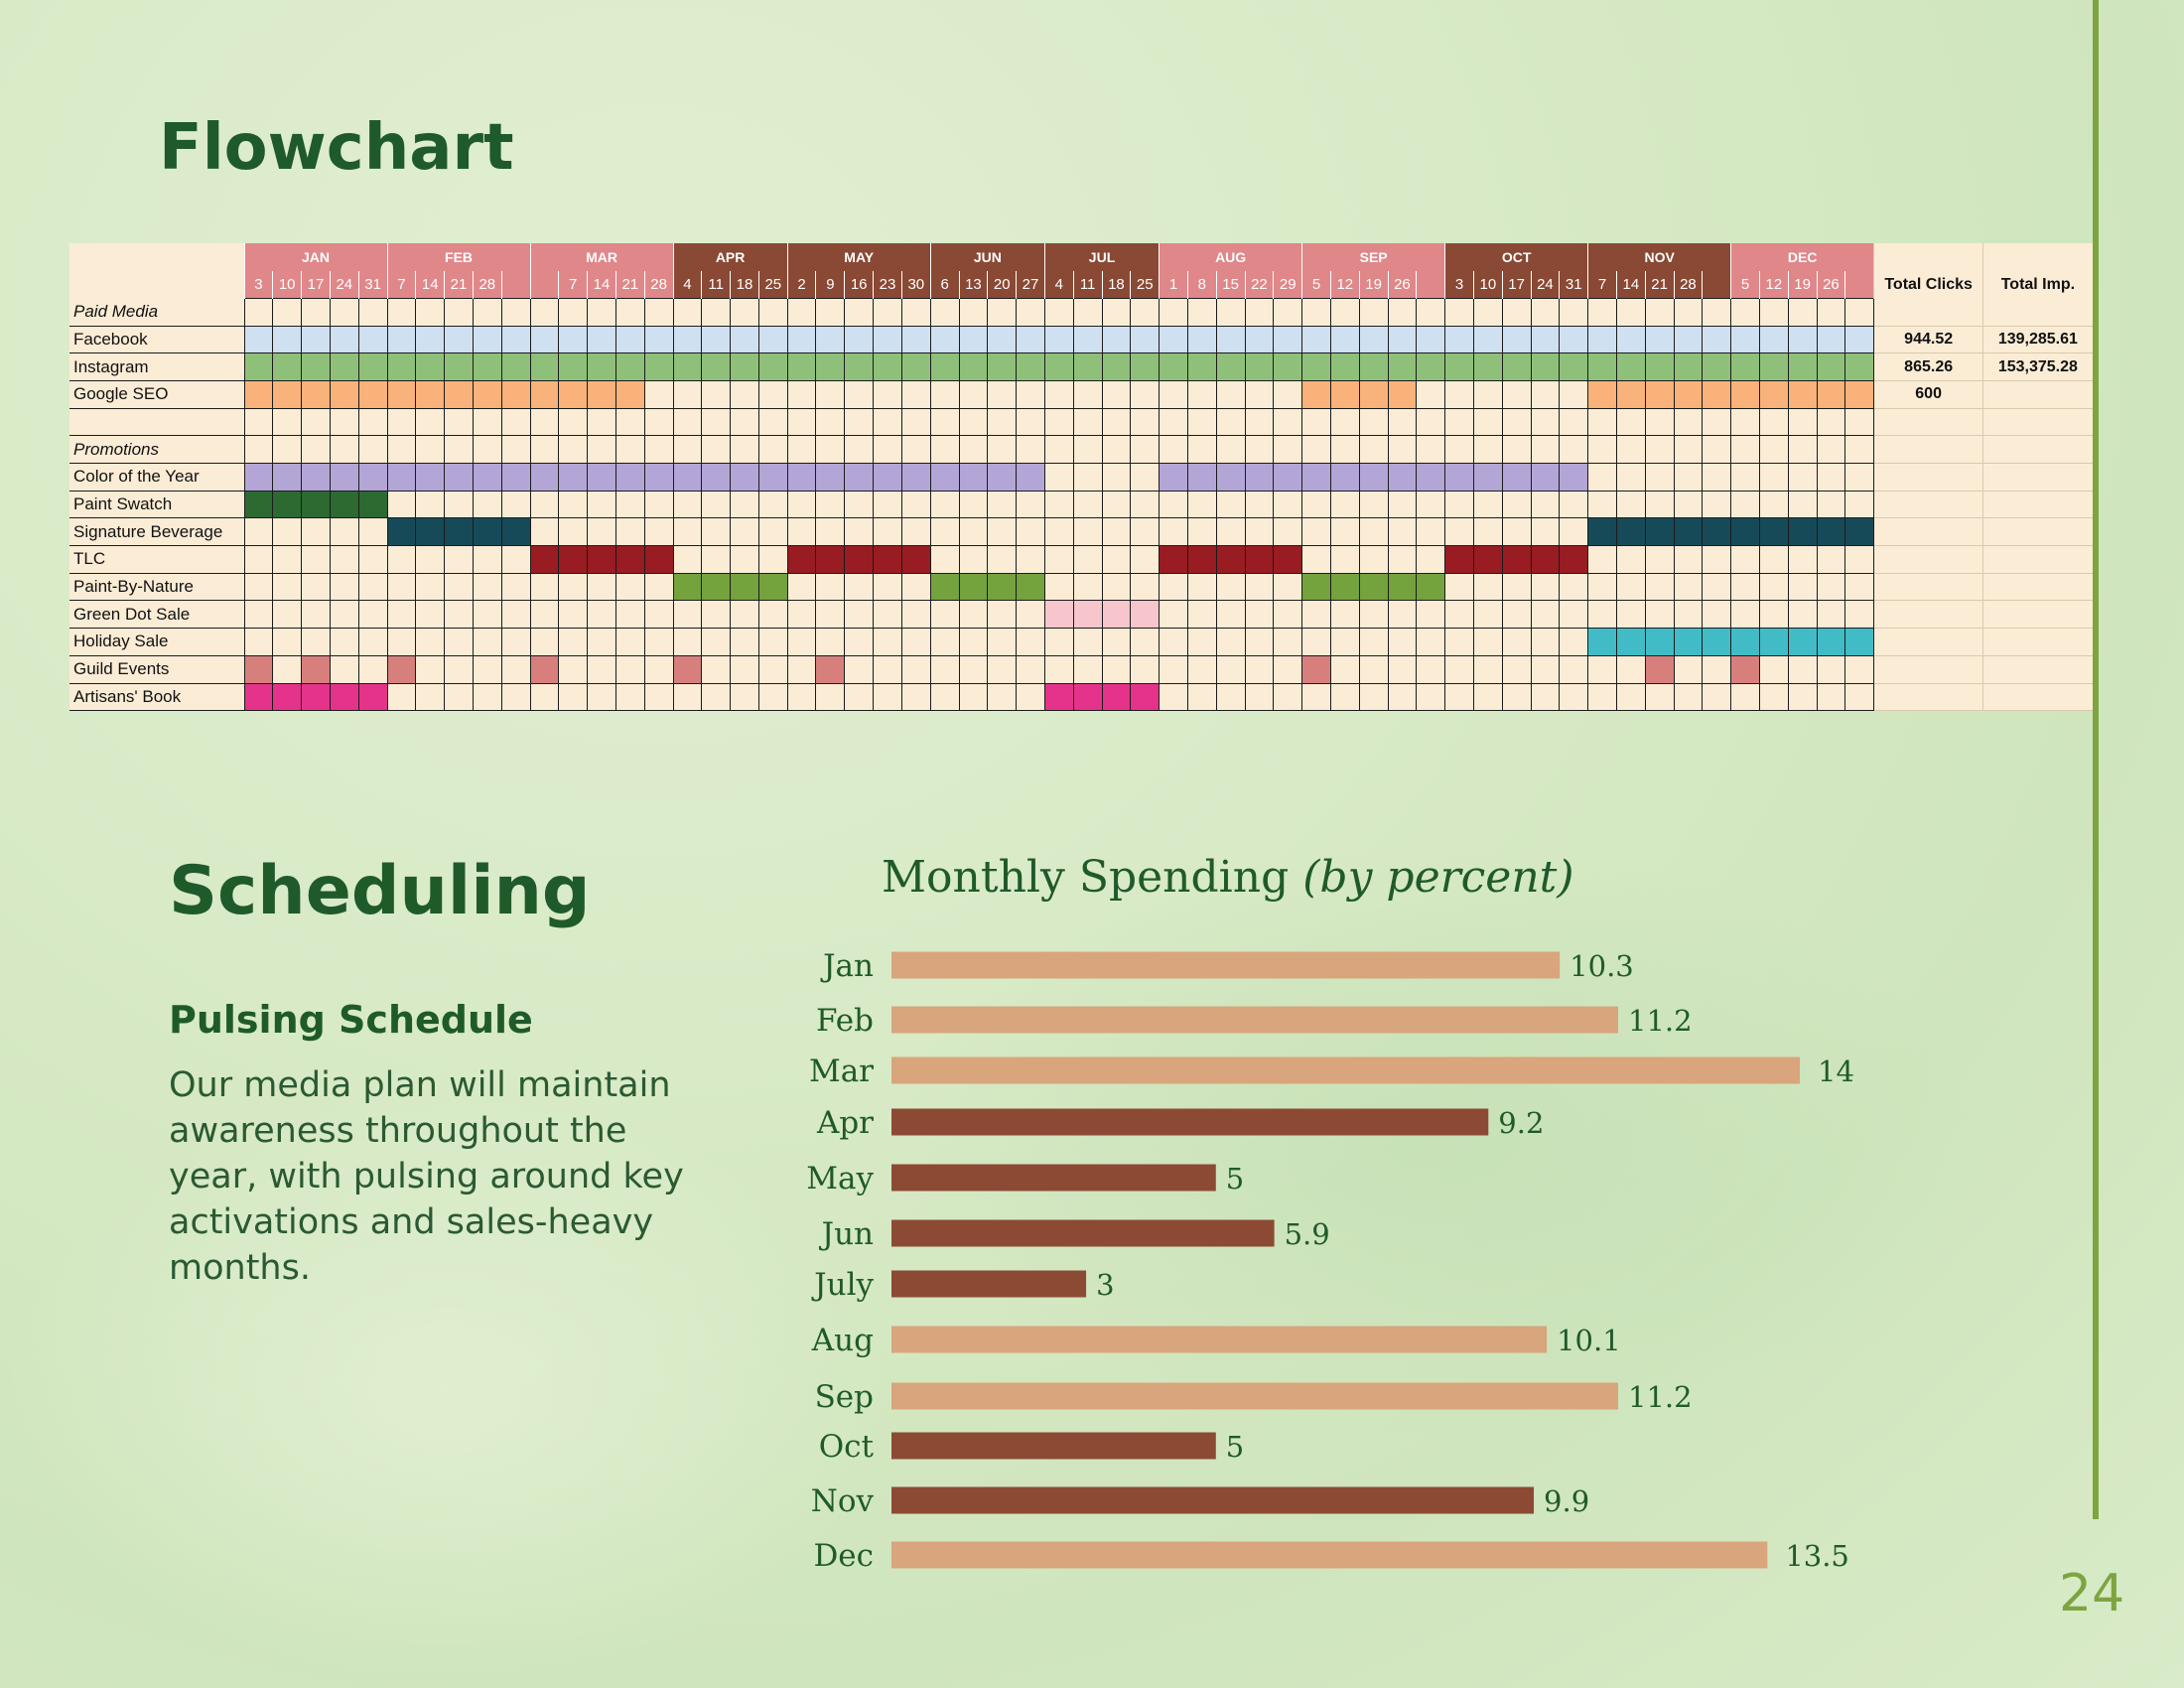  Describe the element at coordinates (1081, 504) in the screenshot. I see `table-row: Paint Swatch` at that location.